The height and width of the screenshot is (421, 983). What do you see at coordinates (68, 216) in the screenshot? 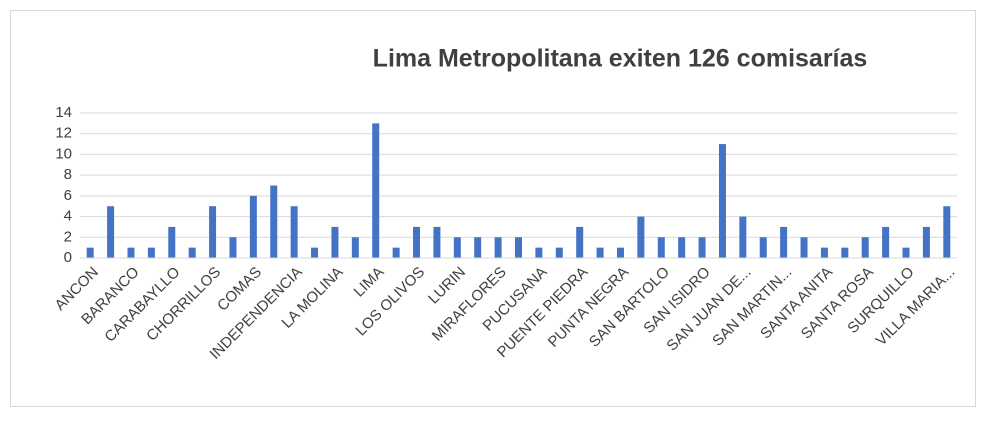
I see `y-tick-label: 4` at bounding box center [68, 216].